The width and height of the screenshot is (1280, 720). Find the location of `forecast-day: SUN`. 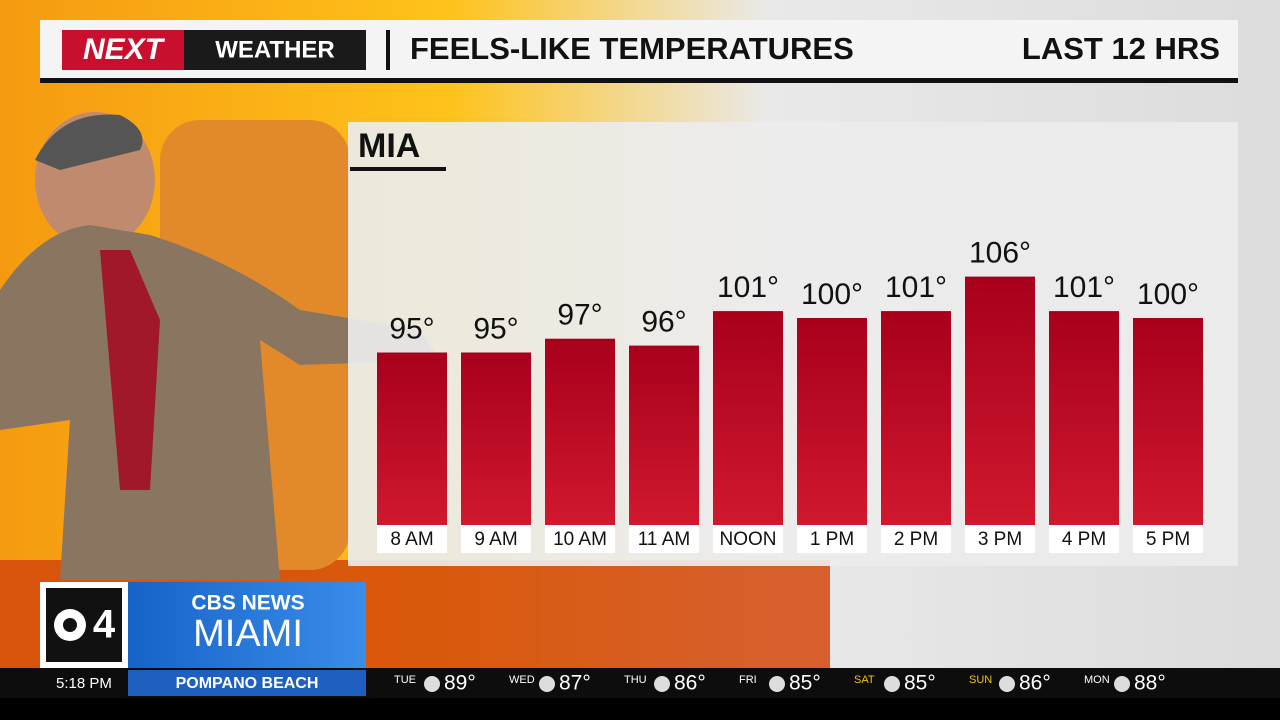

forecast-day: SUN is located at coordinates (980, 680).